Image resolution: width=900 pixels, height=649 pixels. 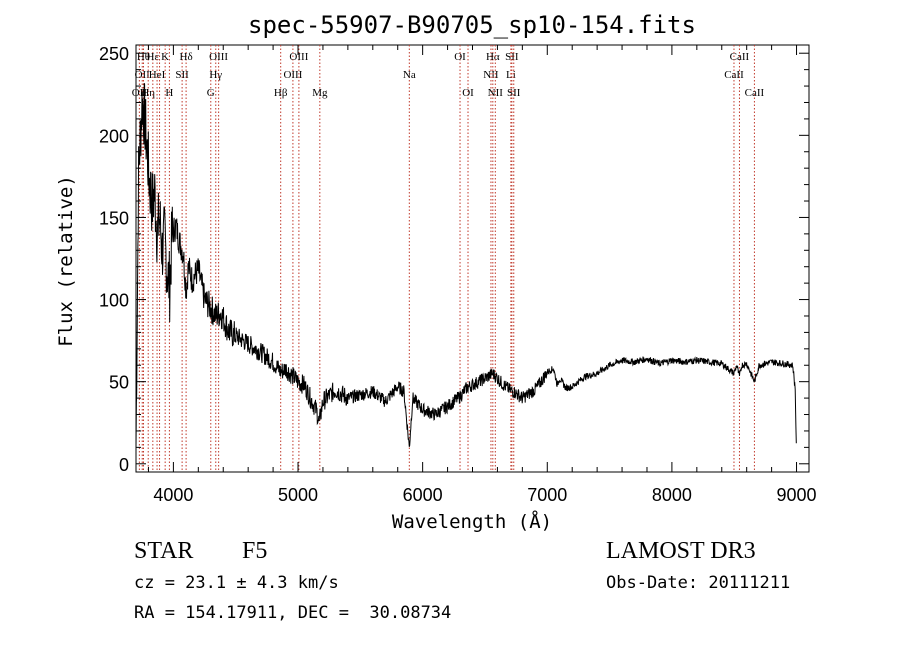 What do you see at coordinates (236, 583) in the screenshot?
I see `redshift-velocity: cz = 23.1 ± 4.3 km/s` at bounding box center [236, 583].